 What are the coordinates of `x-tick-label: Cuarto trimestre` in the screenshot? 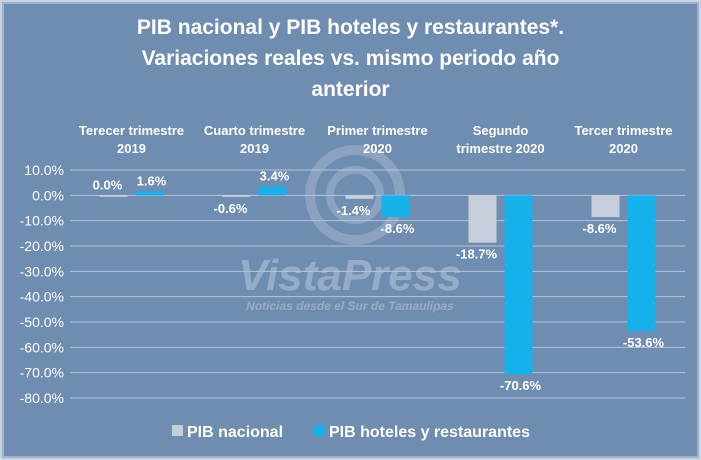 It's located at (254, 130).